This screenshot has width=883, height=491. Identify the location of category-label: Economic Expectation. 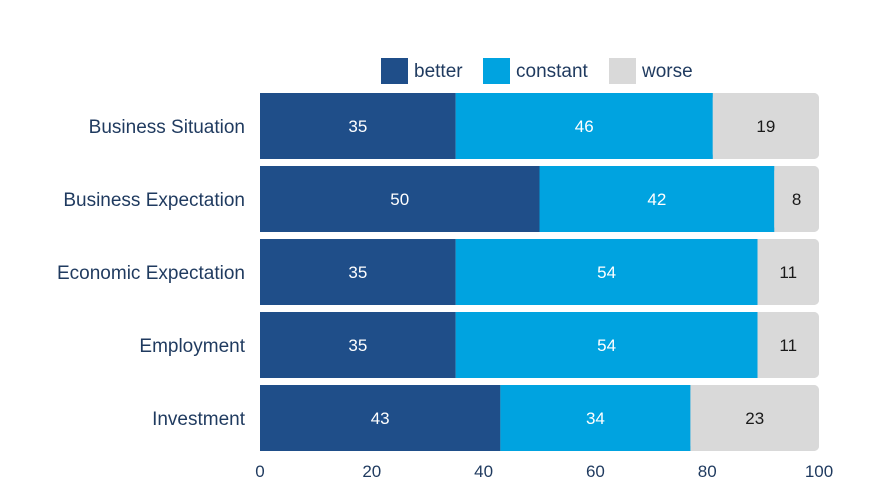
(151, 273).